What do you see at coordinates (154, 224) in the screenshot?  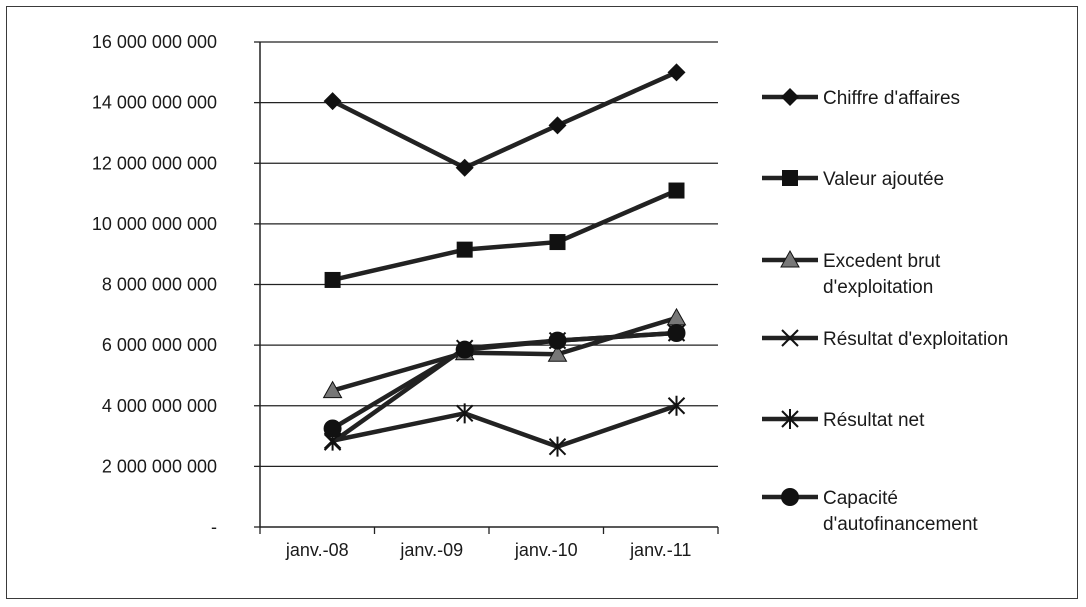 I see `y-tick-label: 10 000 000 000` at bounding box center [154, 224].